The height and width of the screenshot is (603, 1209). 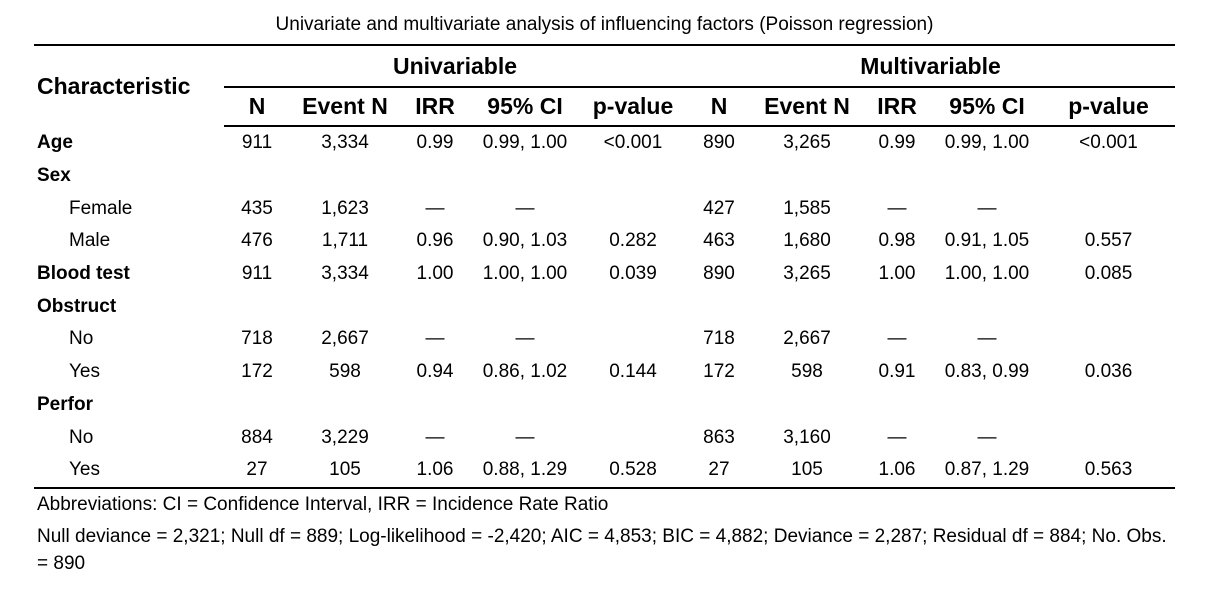 What do you see at coordinates (987, 241) in the screenshot?
I see `table-cell: 0.91, 1.05` at bounding box center [987, 241].